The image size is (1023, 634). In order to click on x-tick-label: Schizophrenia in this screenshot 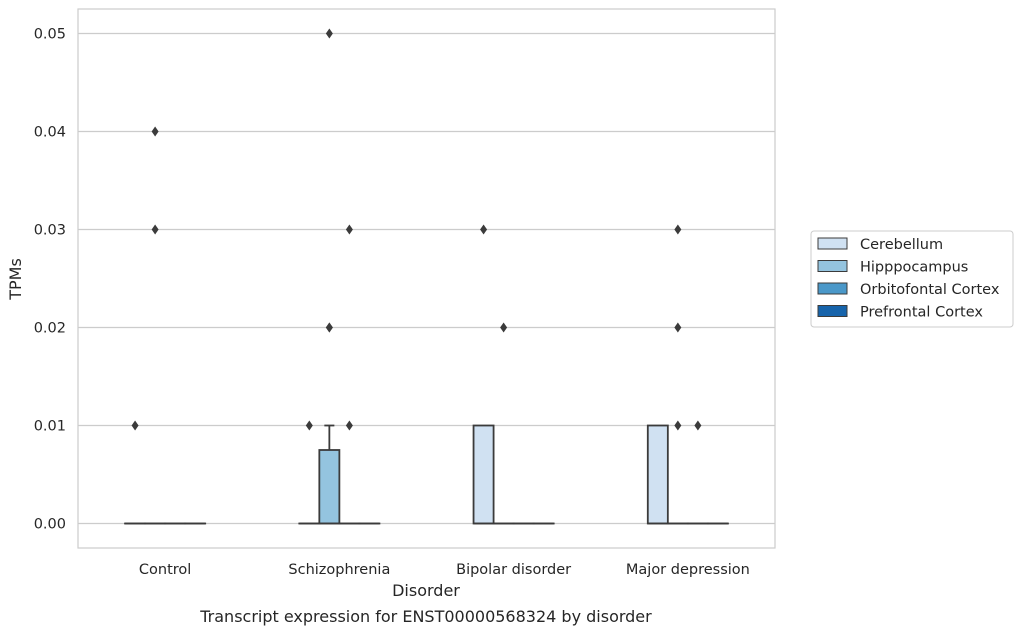, I will do `click(339, 570)`.